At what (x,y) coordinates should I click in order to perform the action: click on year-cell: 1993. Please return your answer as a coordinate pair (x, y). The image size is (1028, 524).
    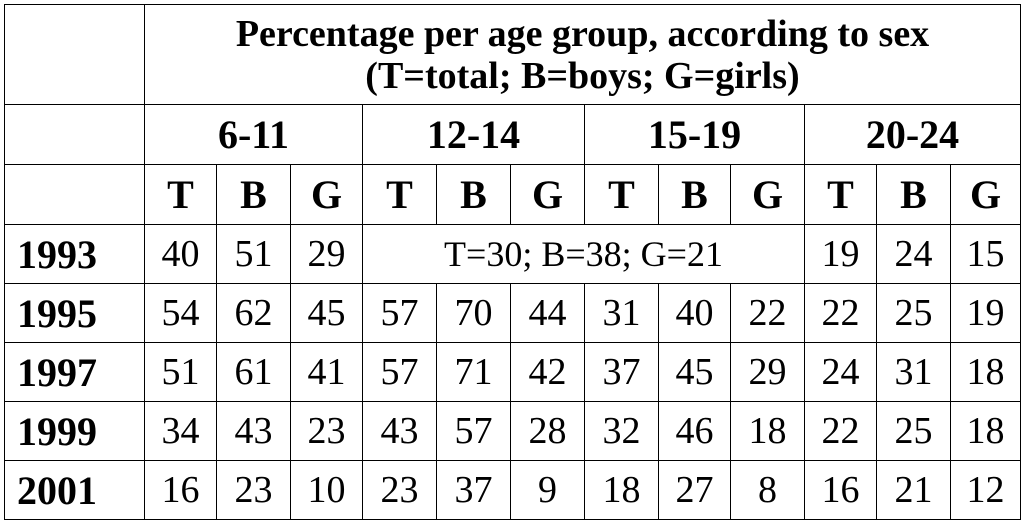
    Looking at the image, I should click on (74, 254).